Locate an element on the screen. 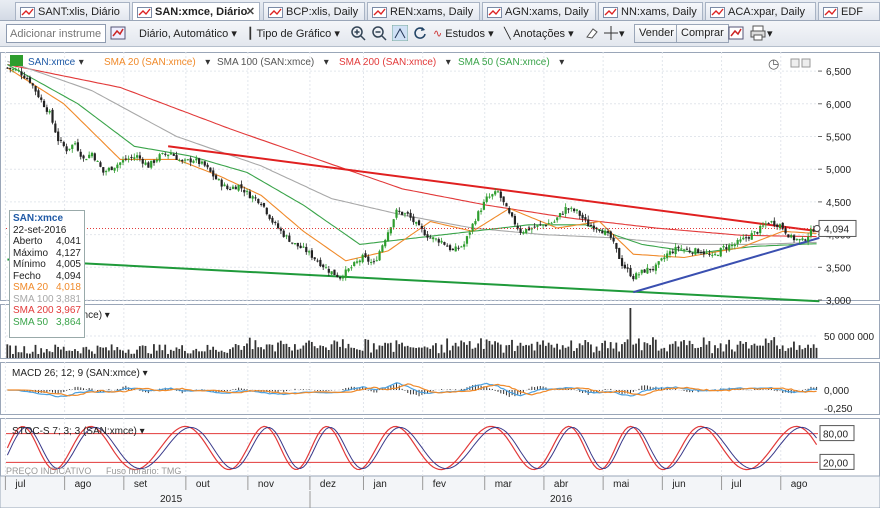 This screenshot has height=511, width=880. annotations-menu: ╲ Anotações ▾ is located at coordinates (539, 34).